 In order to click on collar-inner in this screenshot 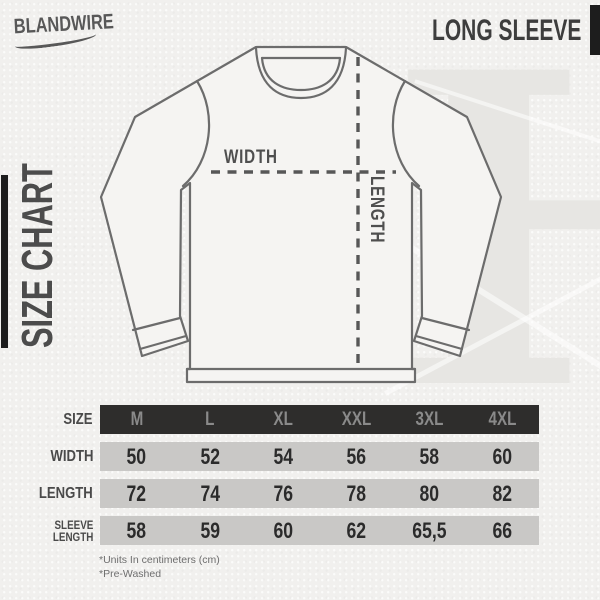, I will do `click(301, 74)`.